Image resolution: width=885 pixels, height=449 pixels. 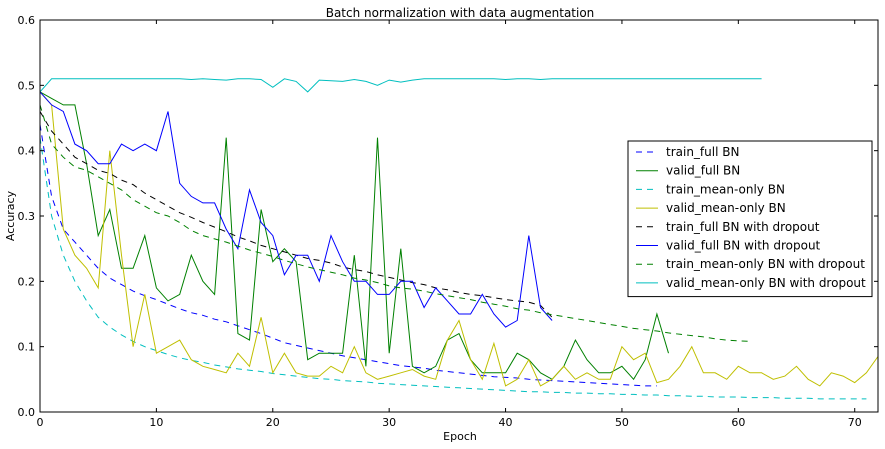 I want to click on y-tick-label: 0.2, so click(x=27, y=281).